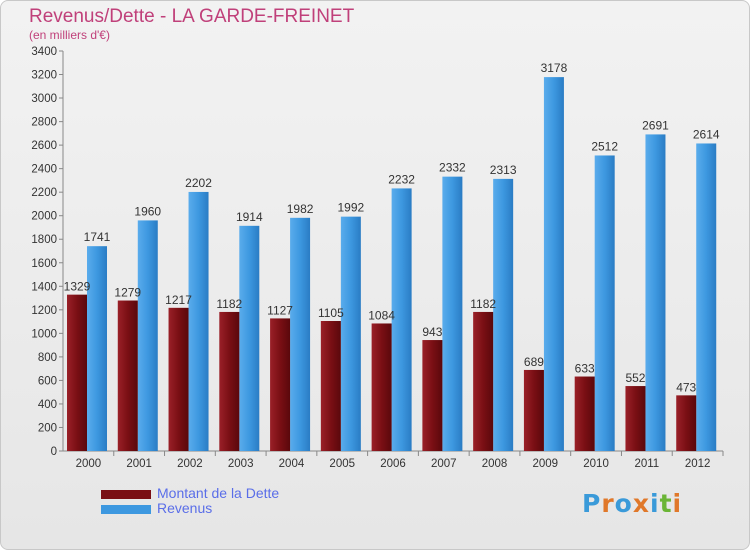  What do you see at coordinates (192, 16) in the screenshot?
I see `chart-title: Revenus/Dette - LA GARDE-FREINET` at bounding box center [192, 16].